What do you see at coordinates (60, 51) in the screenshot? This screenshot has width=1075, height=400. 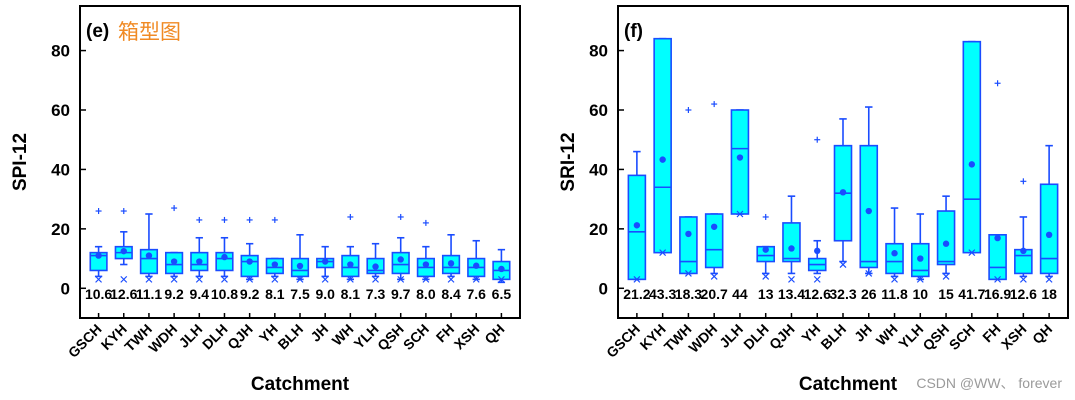 I see `y-tick-label-e: 80` at bounding box center [60, 51].